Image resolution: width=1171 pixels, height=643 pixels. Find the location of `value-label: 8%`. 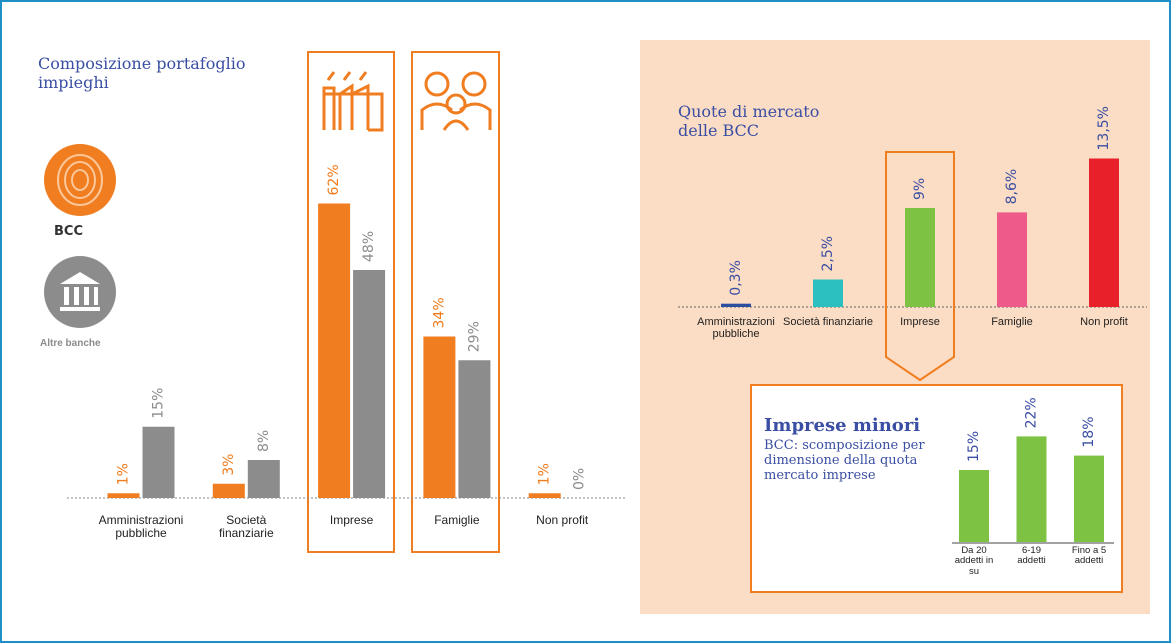

value-label: 8% is located at coordinates (264, 441).